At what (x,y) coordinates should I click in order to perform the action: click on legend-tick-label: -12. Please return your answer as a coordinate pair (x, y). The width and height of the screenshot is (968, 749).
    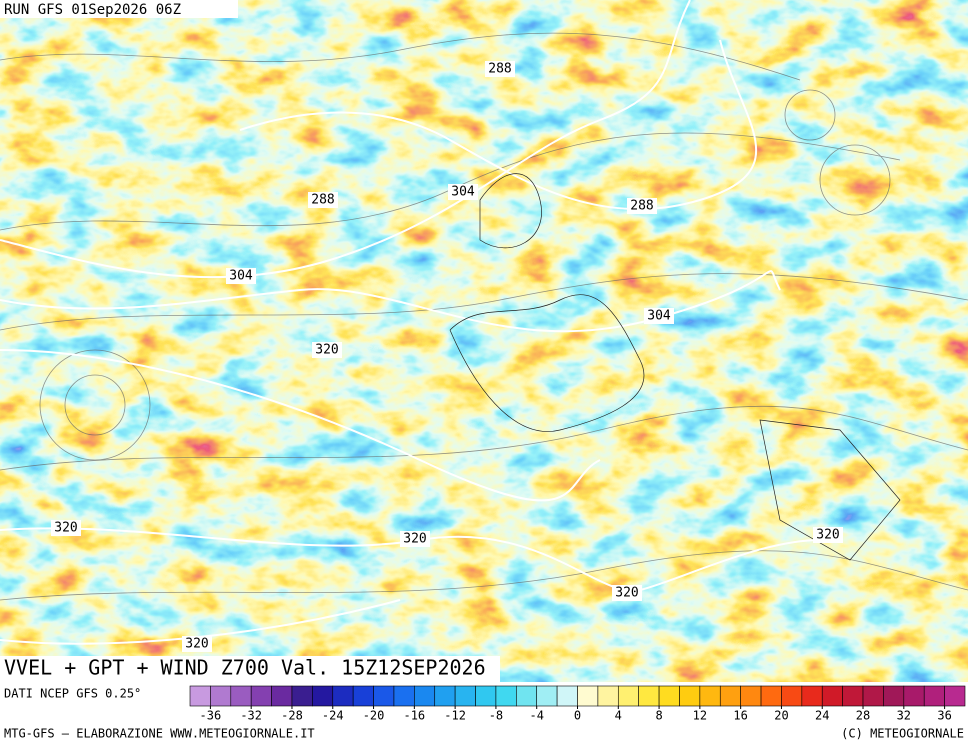
    Looking at the image, I should click on (455, 716).